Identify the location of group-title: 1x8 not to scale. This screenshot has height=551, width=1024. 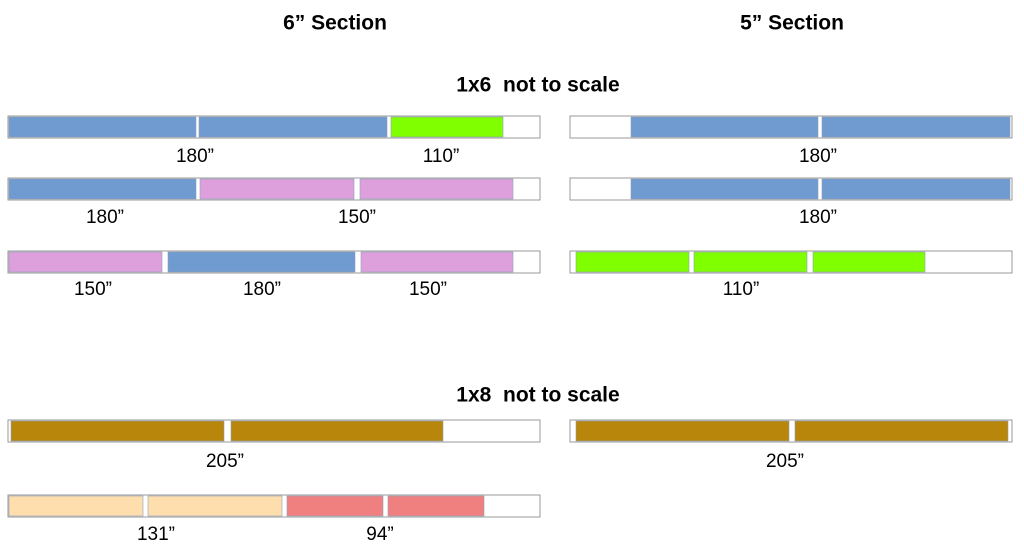
(537, 395).